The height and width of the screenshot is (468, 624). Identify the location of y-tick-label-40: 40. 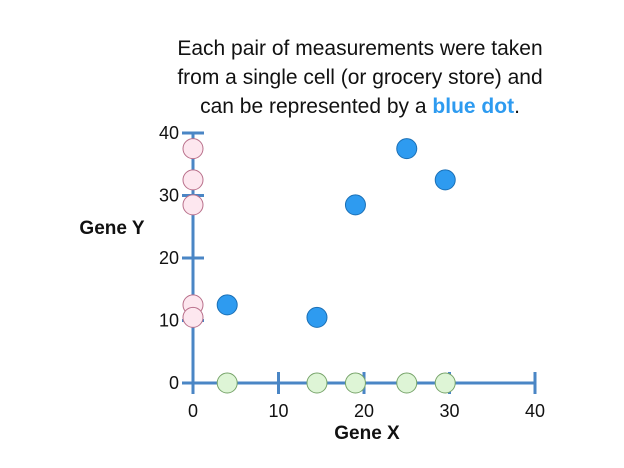
(169, 133).